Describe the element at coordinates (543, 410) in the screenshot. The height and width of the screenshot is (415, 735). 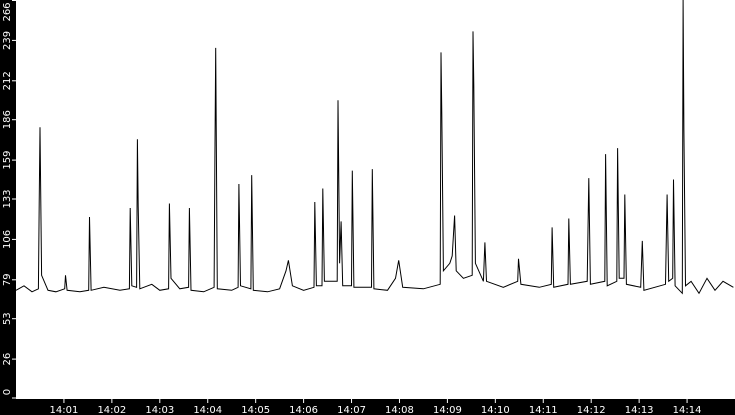
I see `x-tick-label: 14:11` at that location.